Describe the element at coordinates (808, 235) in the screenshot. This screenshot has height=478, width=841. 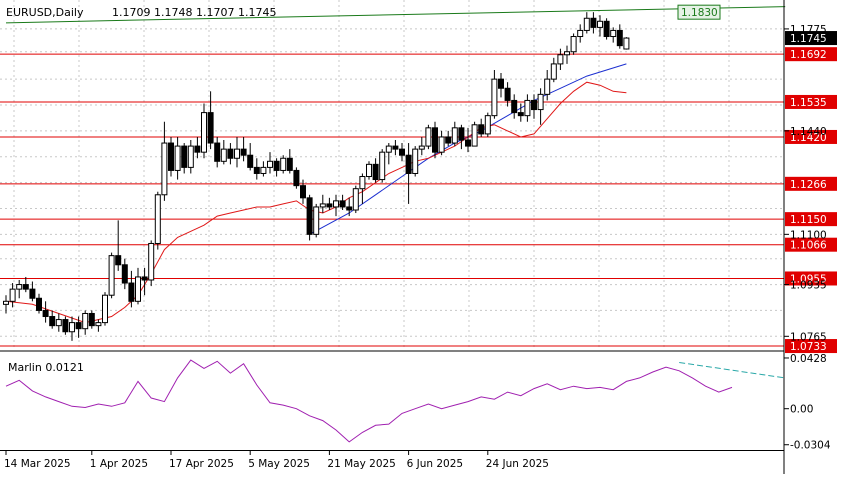
I see `price-tick-label: 1.1100` at that location.